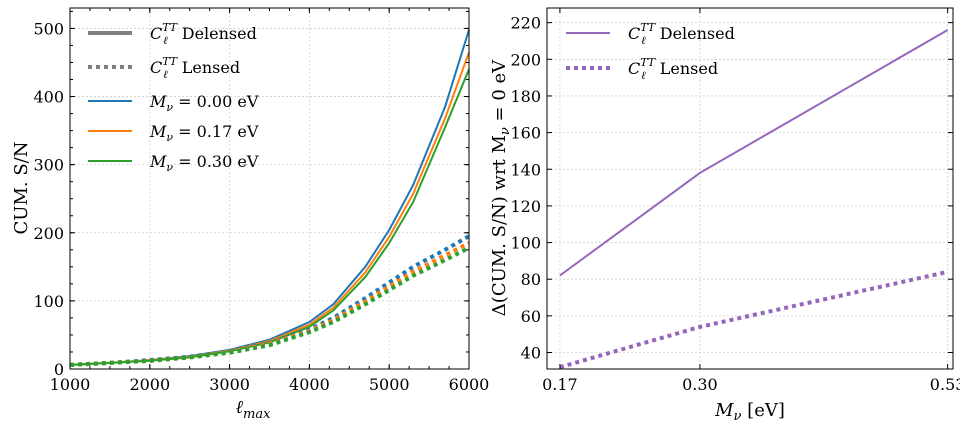 This screenshot has width=960, height=432. What do you see at coordinates (700, 384) in the screenshot?
I see `x-tick-label: 0.30` at bounding box center [700, 384].